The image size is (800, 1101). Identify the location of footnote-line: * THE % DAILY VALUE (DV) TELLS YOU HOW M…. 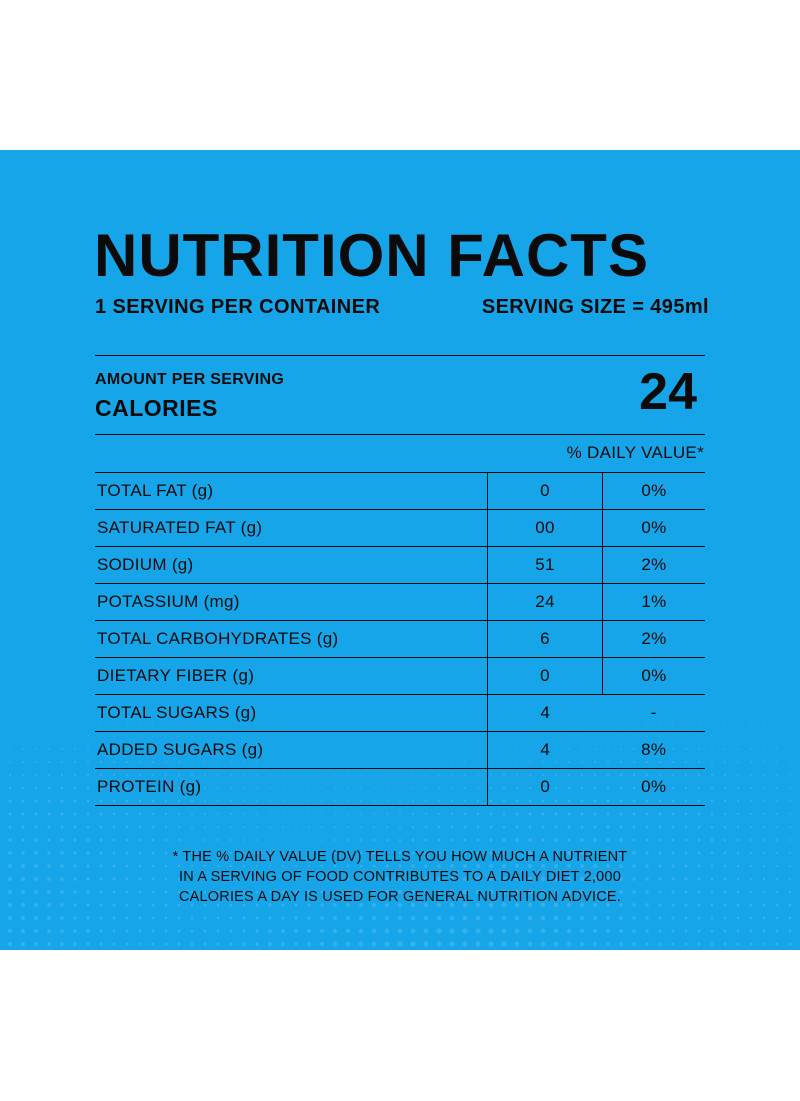
(400, 857).